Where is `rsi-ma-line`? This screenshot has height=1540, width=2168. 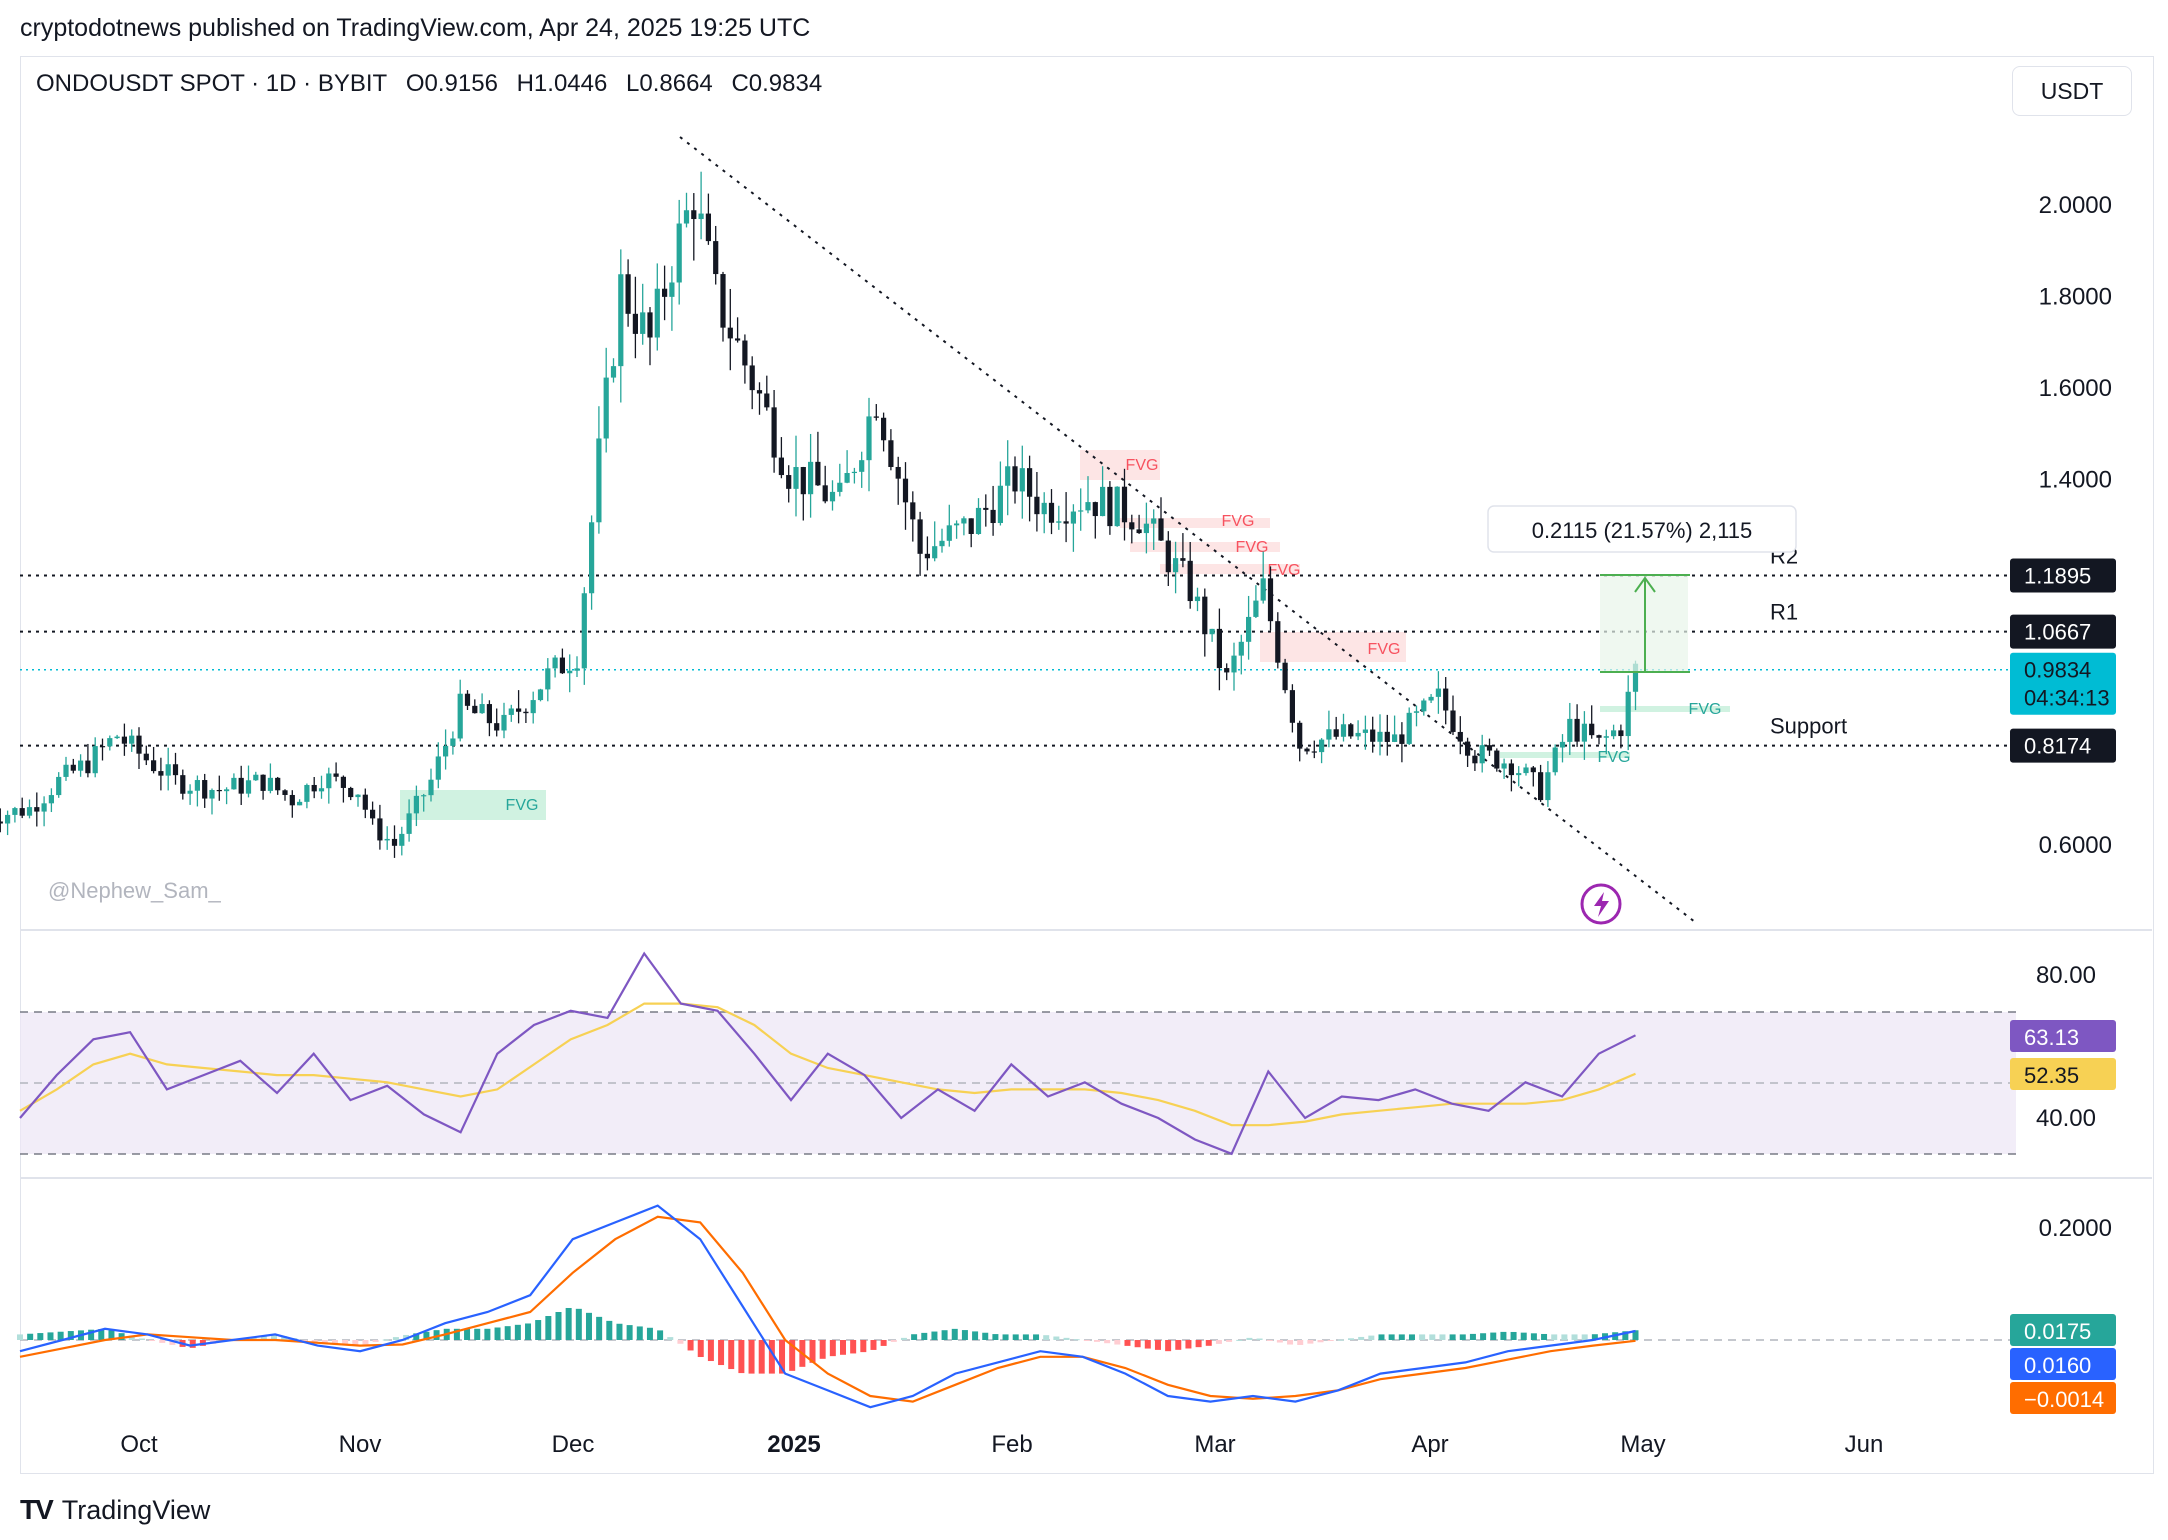 rsi-ma-line is located at coordinates (827, 1064).